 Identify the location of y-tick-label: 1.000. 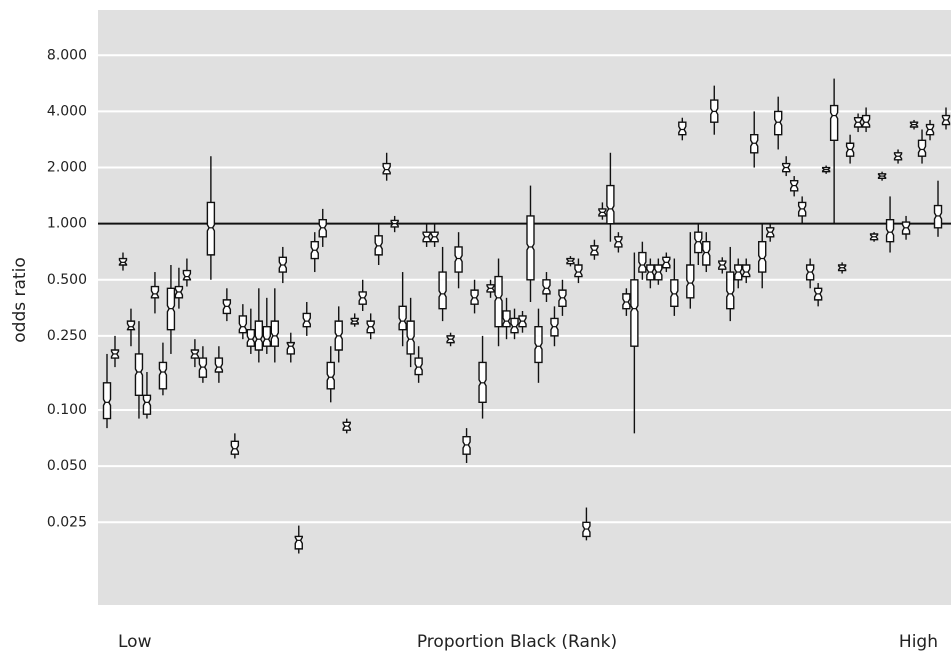
(67, 224).